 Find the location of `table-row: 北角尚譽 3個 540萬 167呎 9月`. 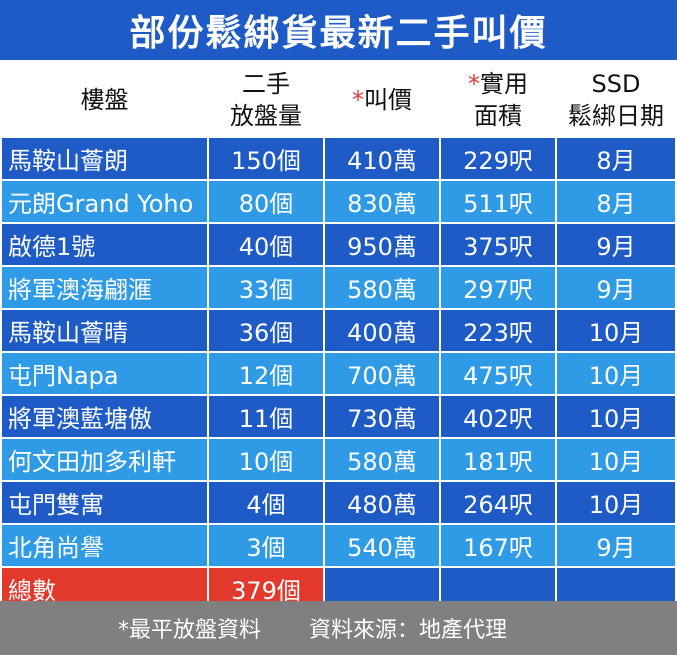

table-row: 北角尚譽 3個 540萬 167呎 9月 is located at coordinates (338, 545).